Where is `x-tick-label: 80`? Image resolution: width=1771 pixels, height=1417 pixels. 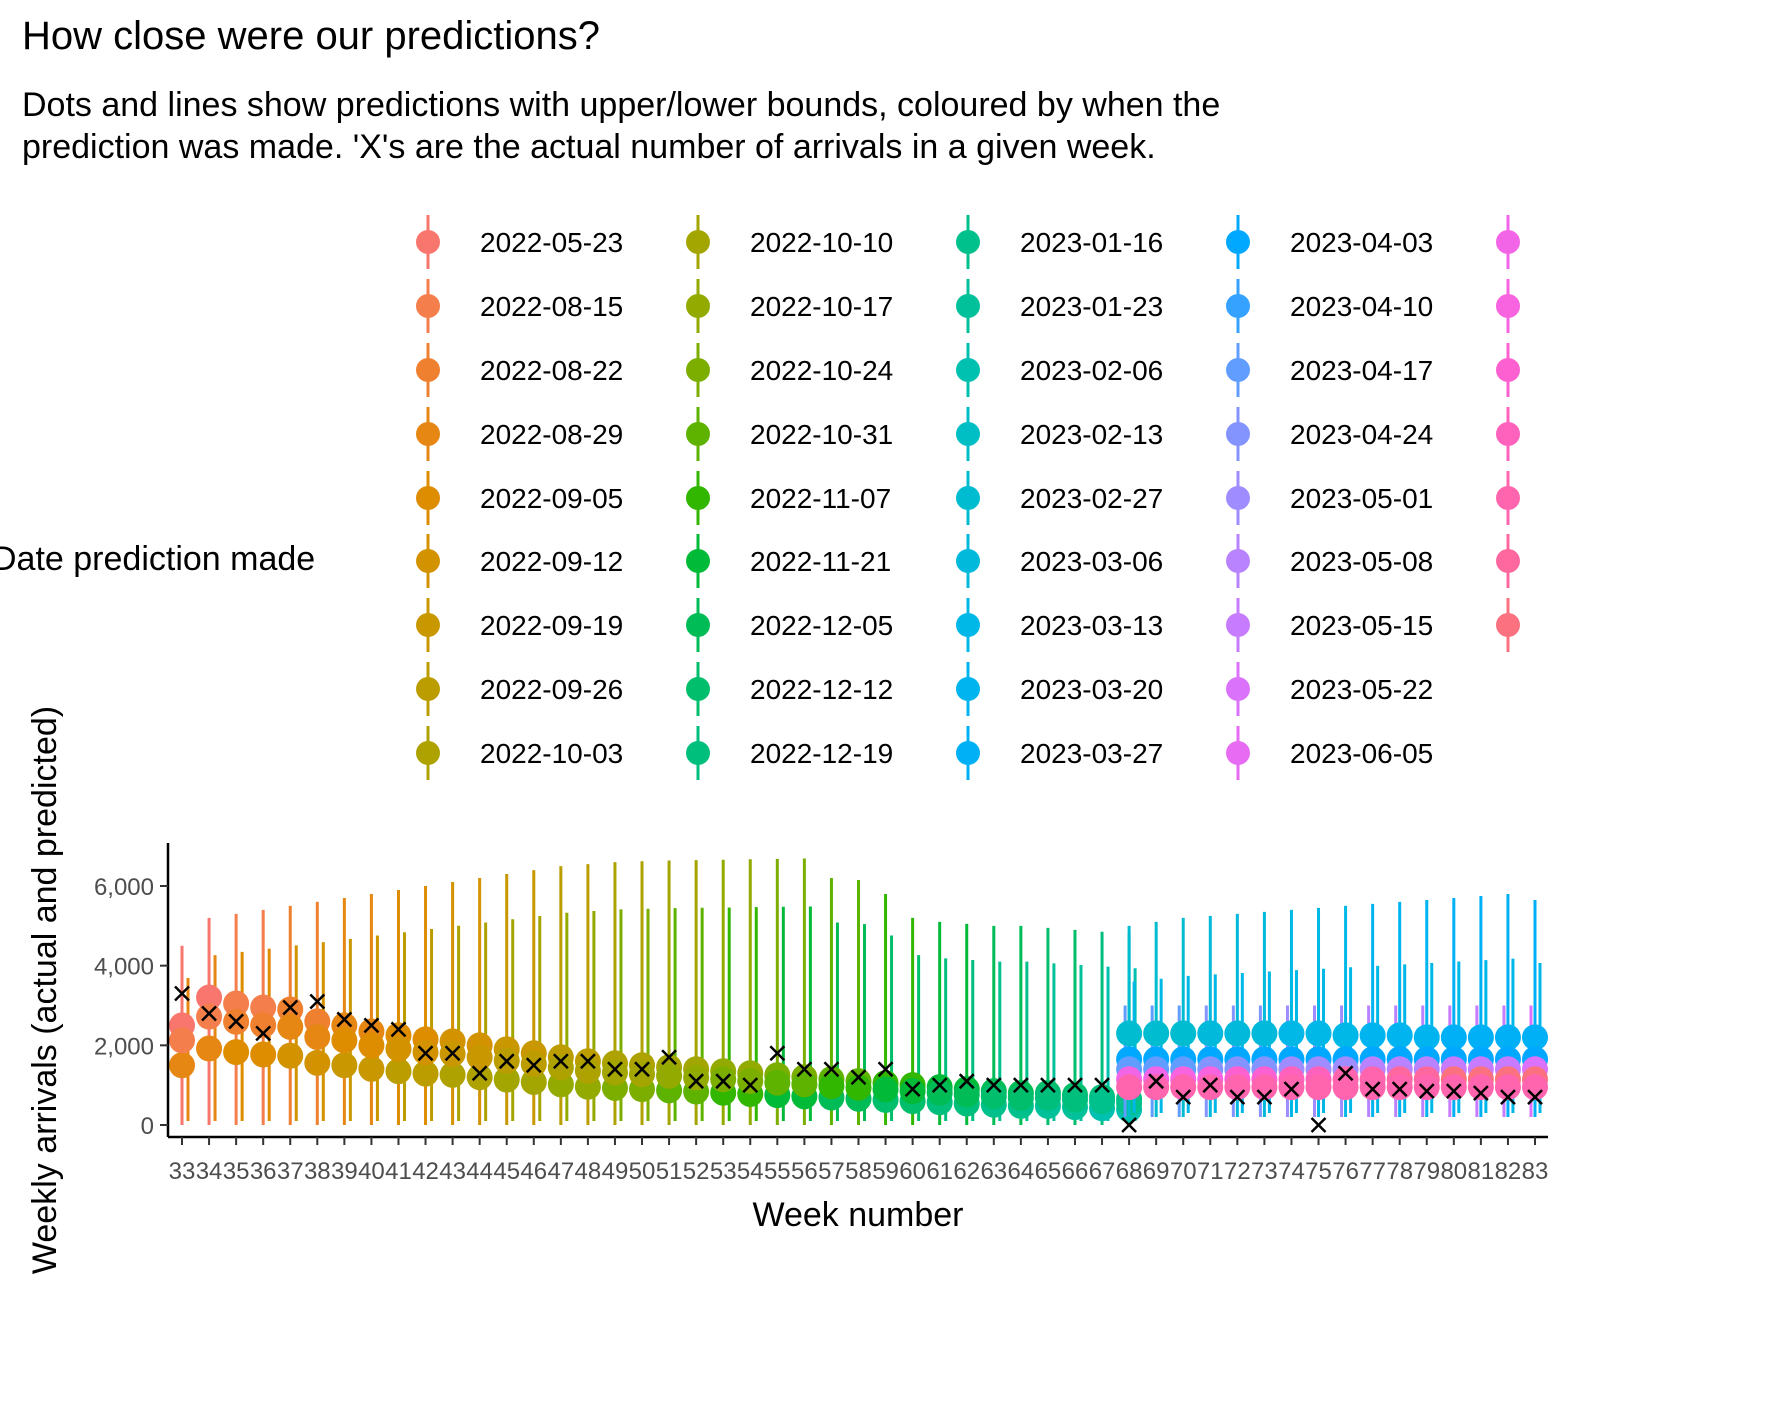 x-tick-label: 80 is located at coordinates (1453, 1171).